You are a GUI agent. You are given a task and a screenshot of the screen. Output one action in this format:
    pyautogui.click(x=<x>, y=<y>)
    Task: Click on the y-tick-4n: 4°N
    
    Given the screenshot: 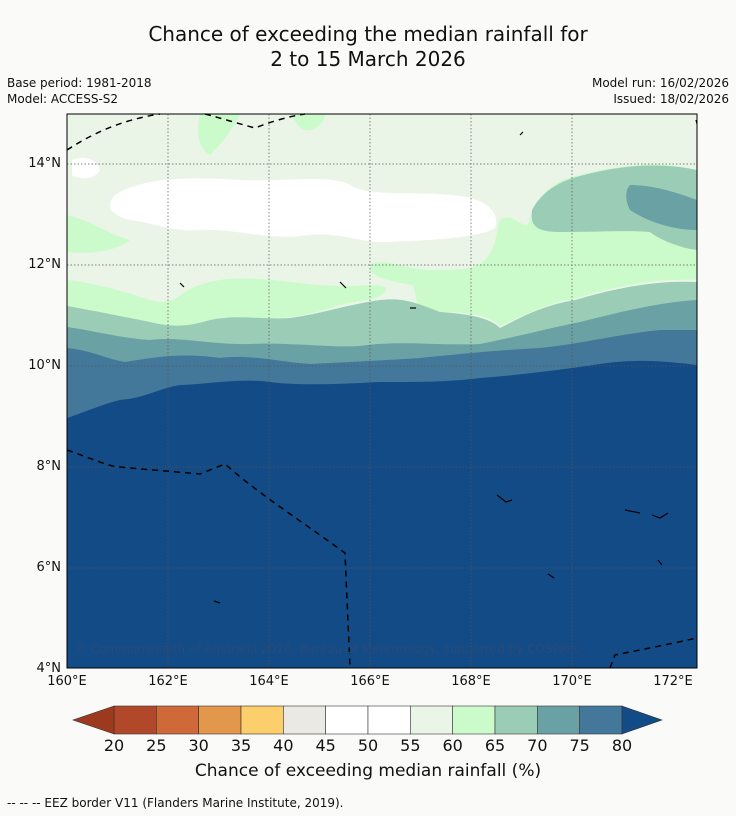 What is the action you would take?
    pyautogui.click(x=49, y=668)
    